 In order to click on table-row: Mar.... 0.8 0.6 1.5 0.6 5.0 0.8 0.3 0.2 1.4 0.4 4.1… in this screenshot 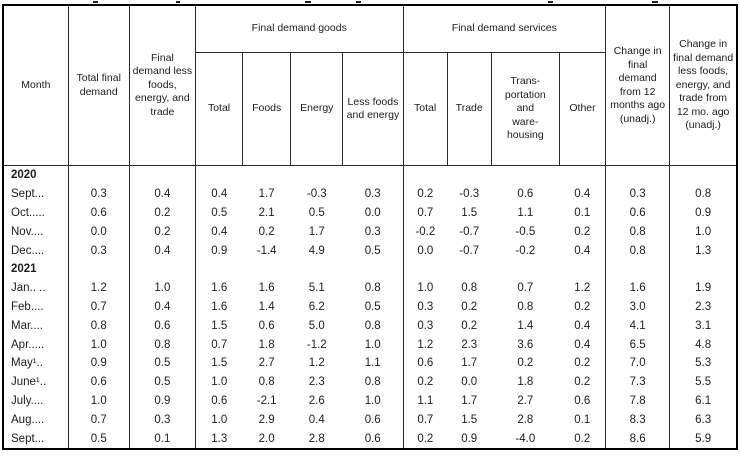, I will do `click(370, 326)`.